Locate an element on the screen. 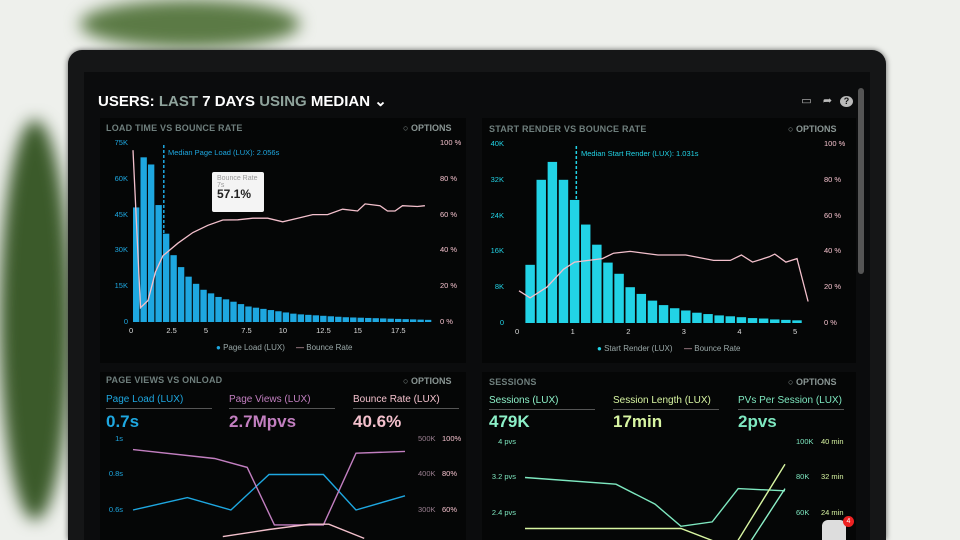 The width and height of the screenshot is (960, 540). tick-label: 300K is located at coordinates (427, 509).